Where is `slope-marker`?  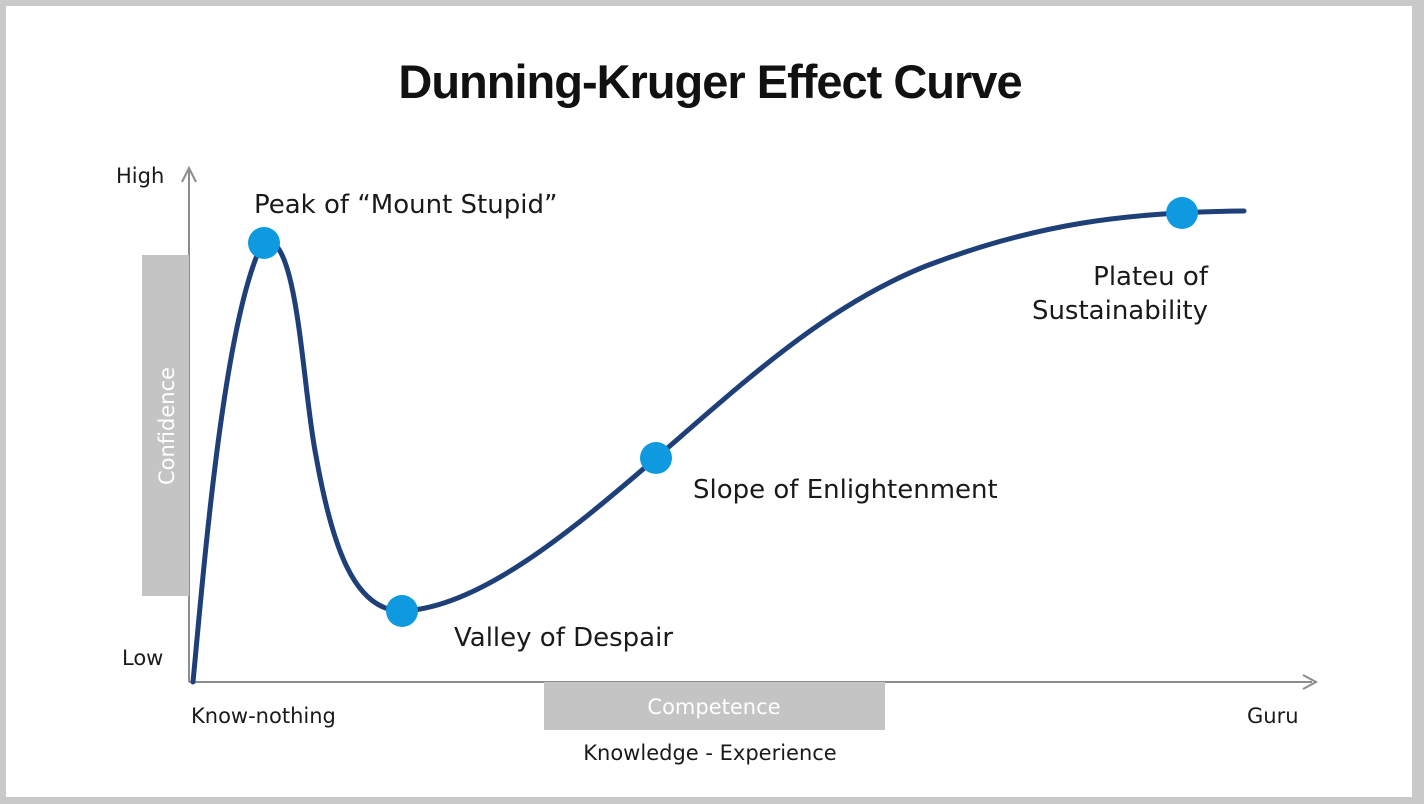
slope-marker is located at coordinates (656, 458).